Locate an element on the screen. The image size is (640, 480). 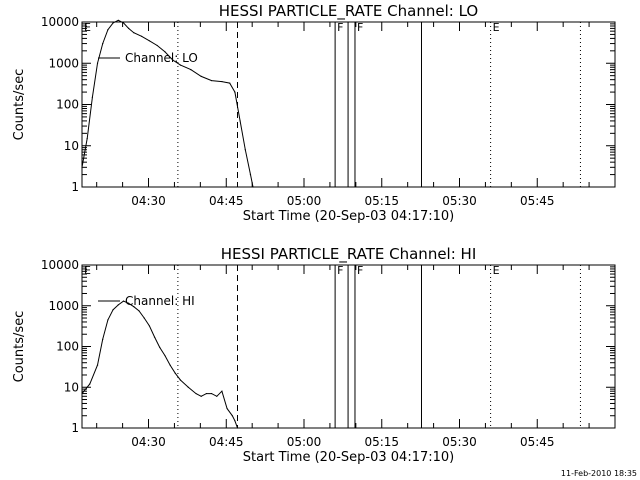
chart-title: HESSI PARTICLE_RATE Channel: LO is located at coordinates (348, 11).